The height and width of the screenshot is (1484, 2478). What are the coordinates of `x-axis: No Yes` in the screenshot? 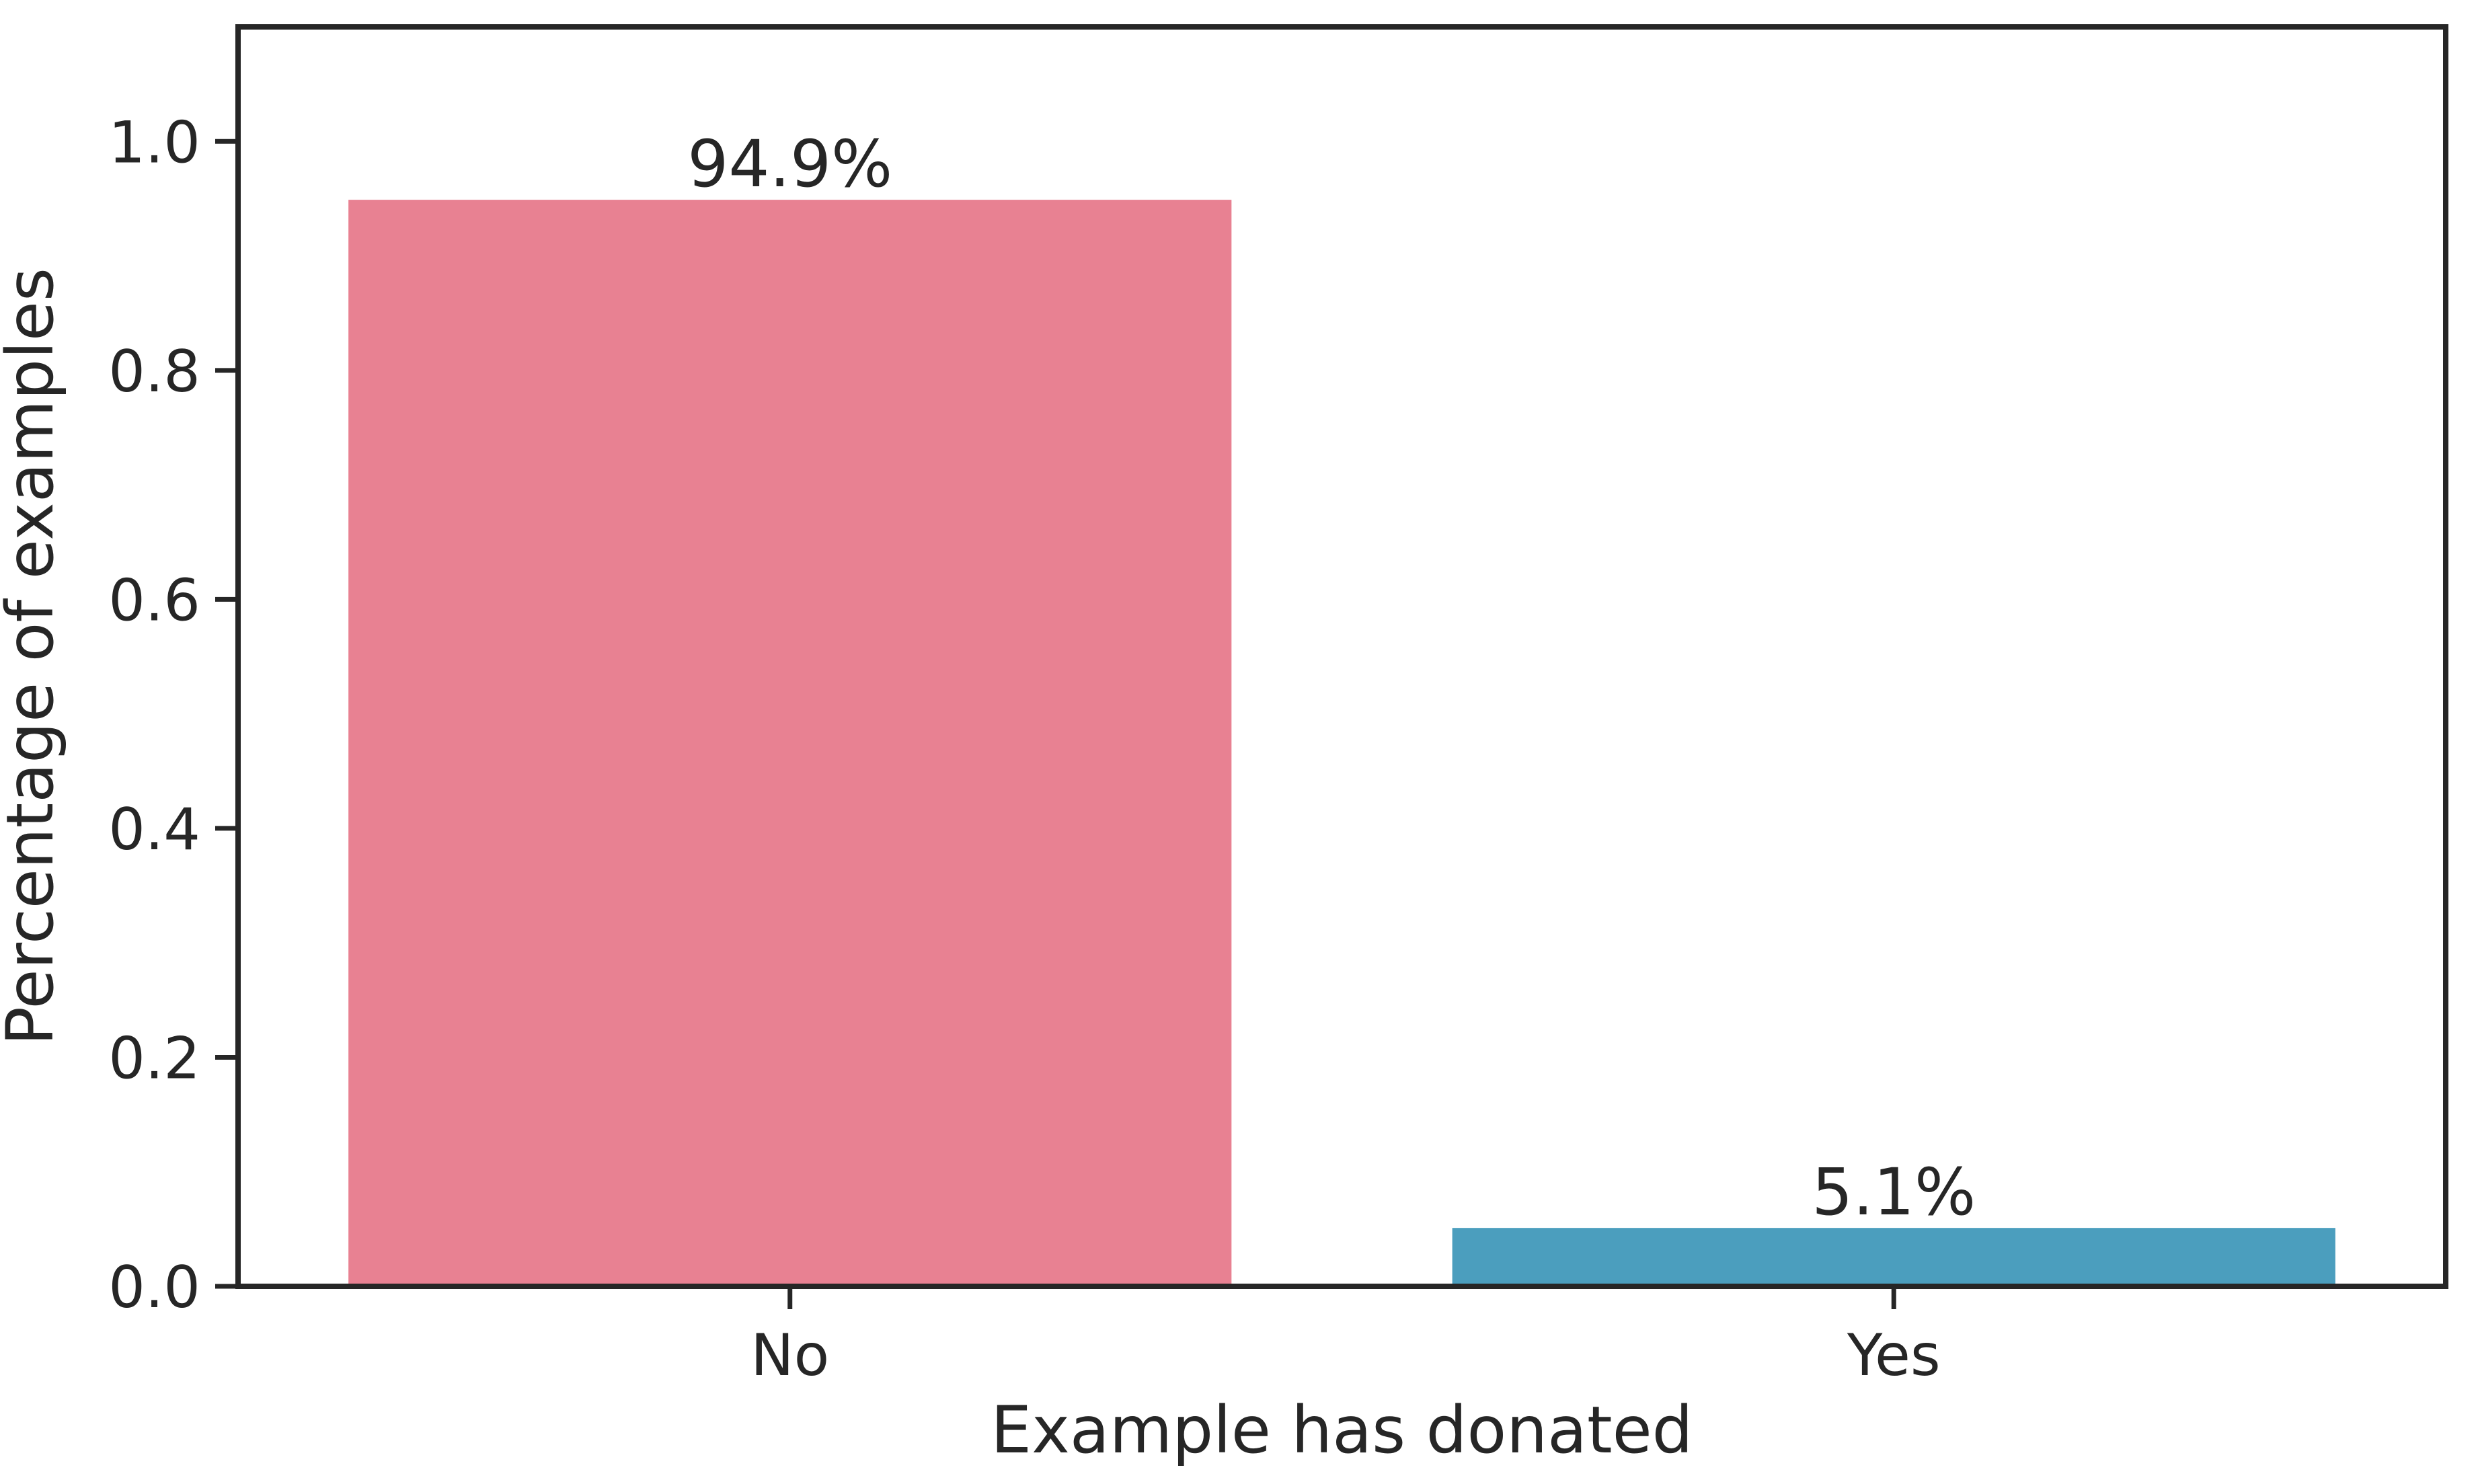 It's located at (1345, 1337).